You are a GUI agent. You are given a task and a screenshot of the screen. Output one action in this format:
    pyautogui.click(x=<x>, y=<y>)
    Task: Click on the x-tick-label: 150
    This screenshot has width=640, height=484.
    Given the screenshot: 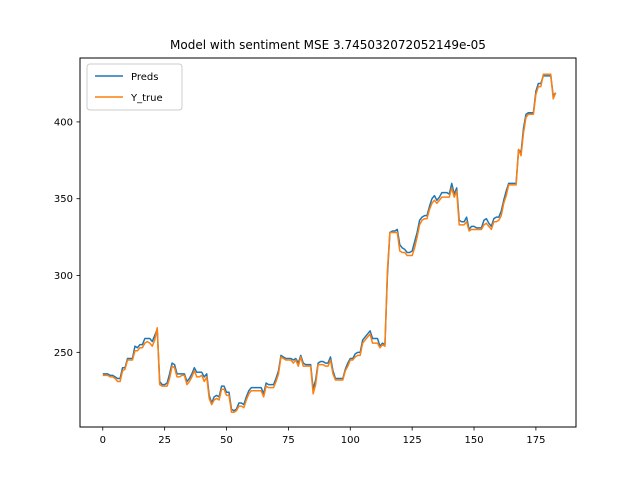 What is the action you would take?
    pyautogui.click(x=473, y=440)
    